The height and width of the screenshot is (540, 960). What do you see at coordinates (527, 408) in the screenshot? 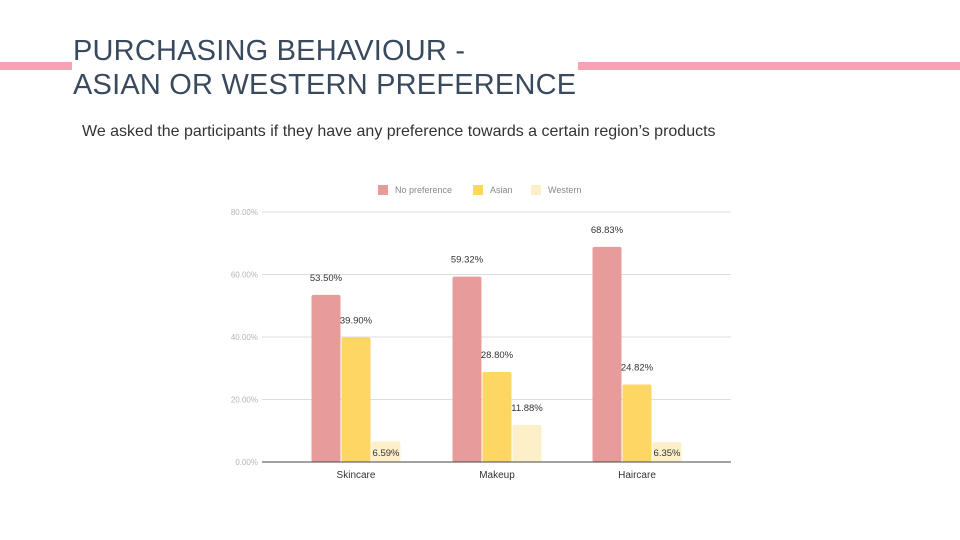
I see `data-label: 11.88%` at bounding box center [527, 408].